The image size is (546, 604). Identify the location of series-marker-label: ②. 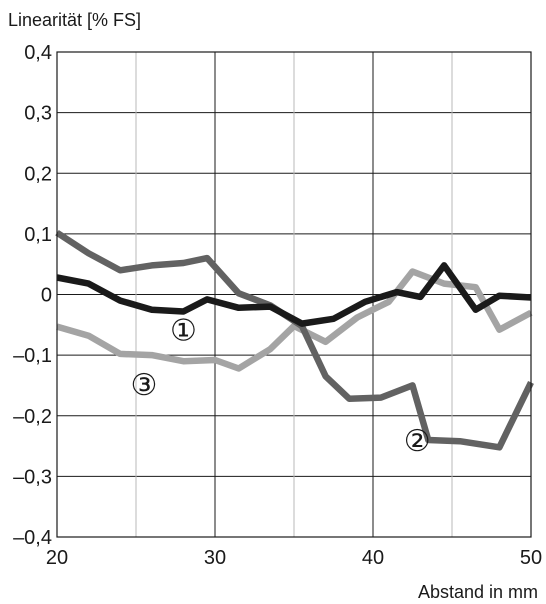
(417, 441).